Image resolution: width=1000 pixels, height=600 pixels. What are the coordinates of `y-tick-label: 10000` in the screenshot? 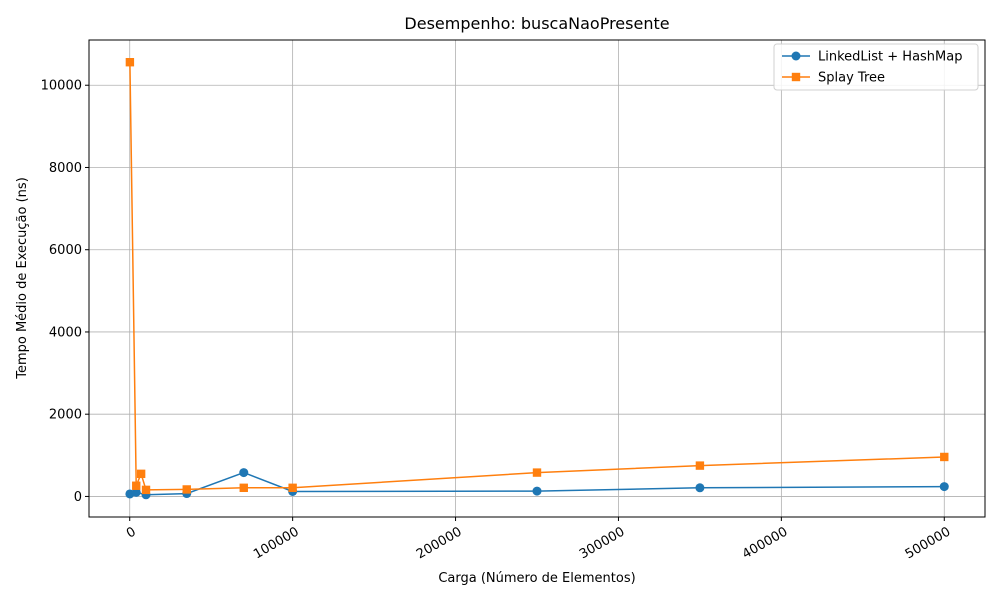 It's located at (61, 86).